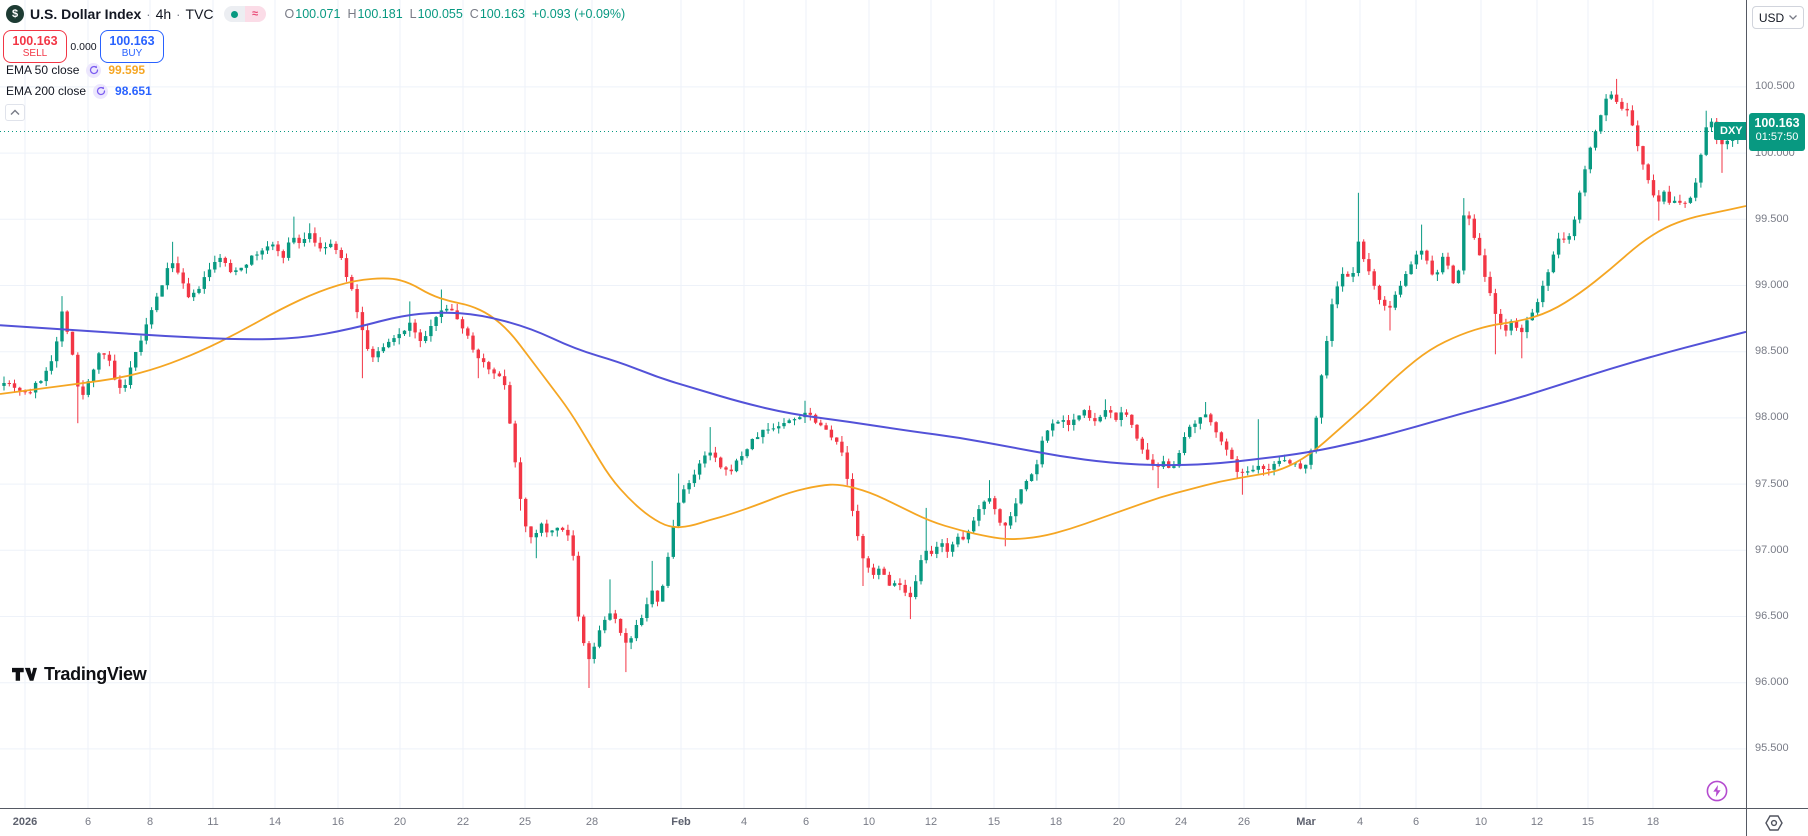 This screenshot has width=1808, height=836. What do you see at coordinates (592, 822) in the screenshot?
I see `time-tick-label: 28` at bounding box center [592, 822].